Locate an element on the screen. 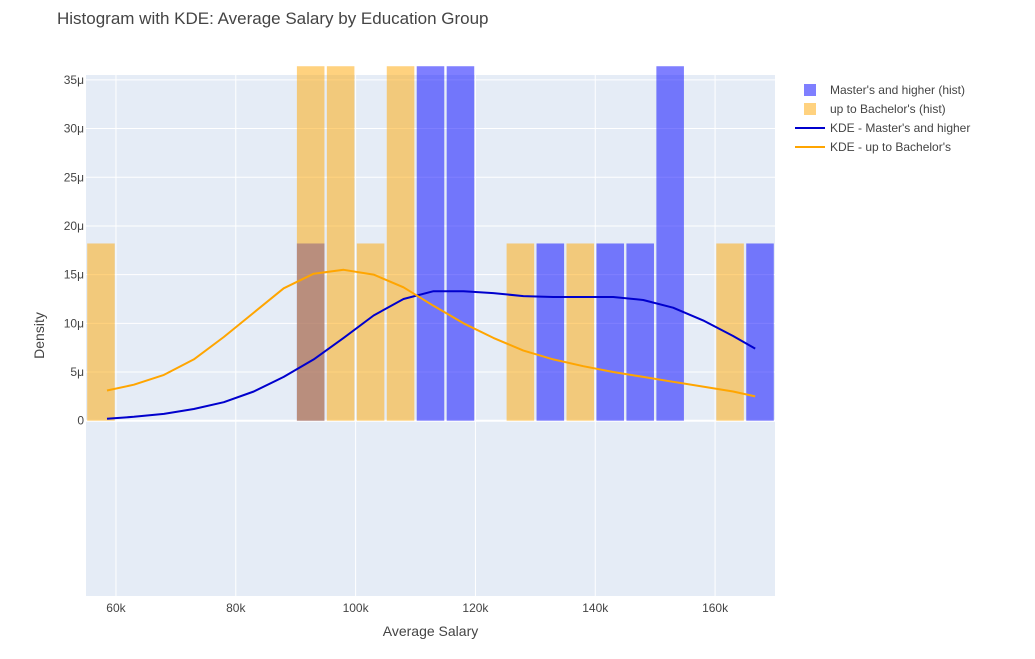 The image size is (1035, 659). legend-label: KDE - Master's and higher is located at coordinates (900, 128).